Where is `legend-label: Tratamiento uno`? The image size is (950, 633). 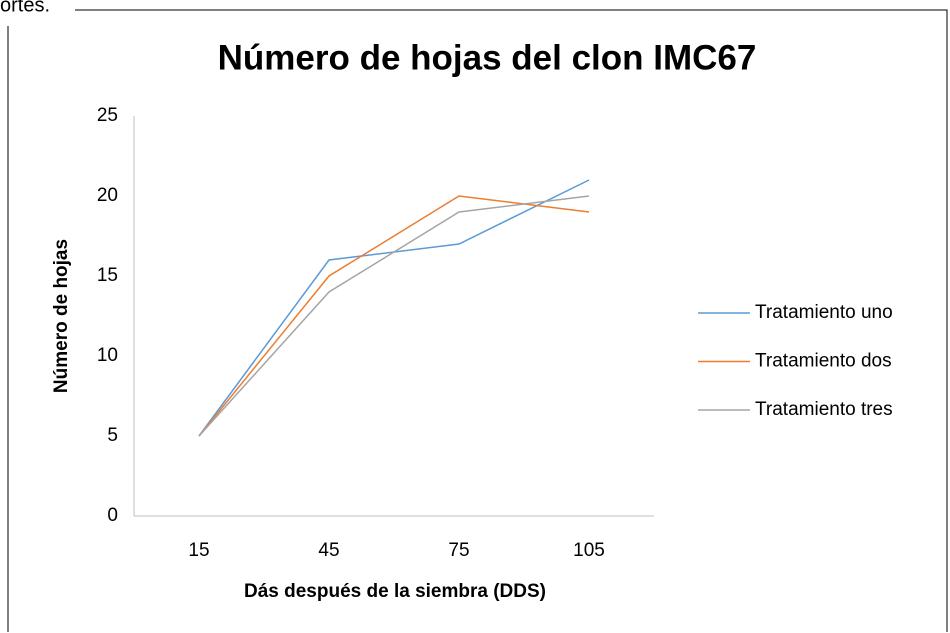 legend-label: Tratamiento uno is located at coordinates (824, 312).